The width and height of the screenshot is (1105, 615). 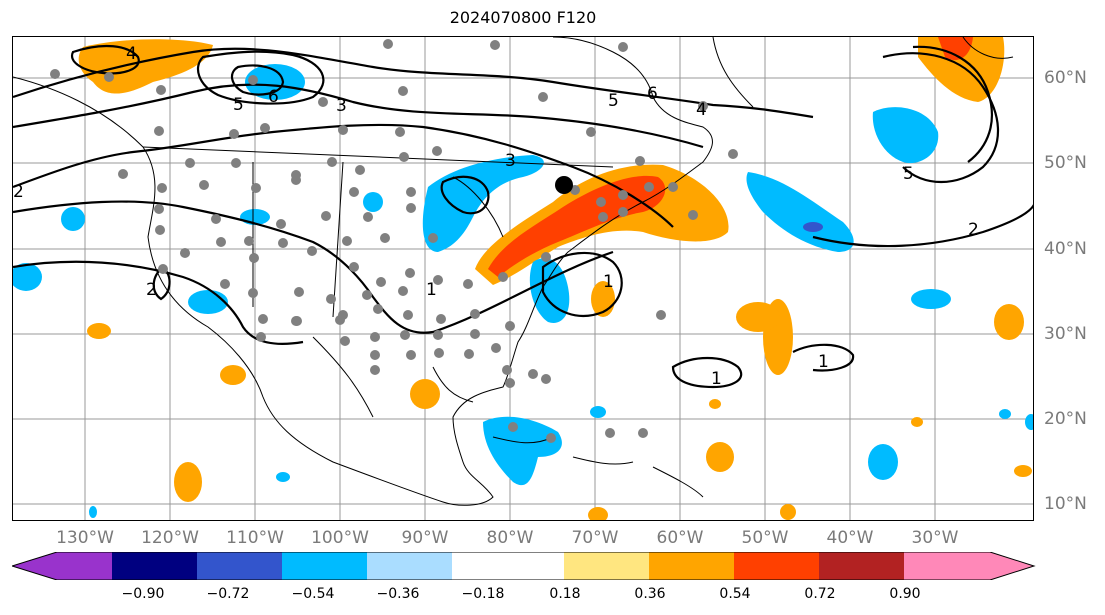 What do you see at coordinates (340, 538) in the screenshot?
I see `lon-label: 100°W` at bounding box center [340, 538].